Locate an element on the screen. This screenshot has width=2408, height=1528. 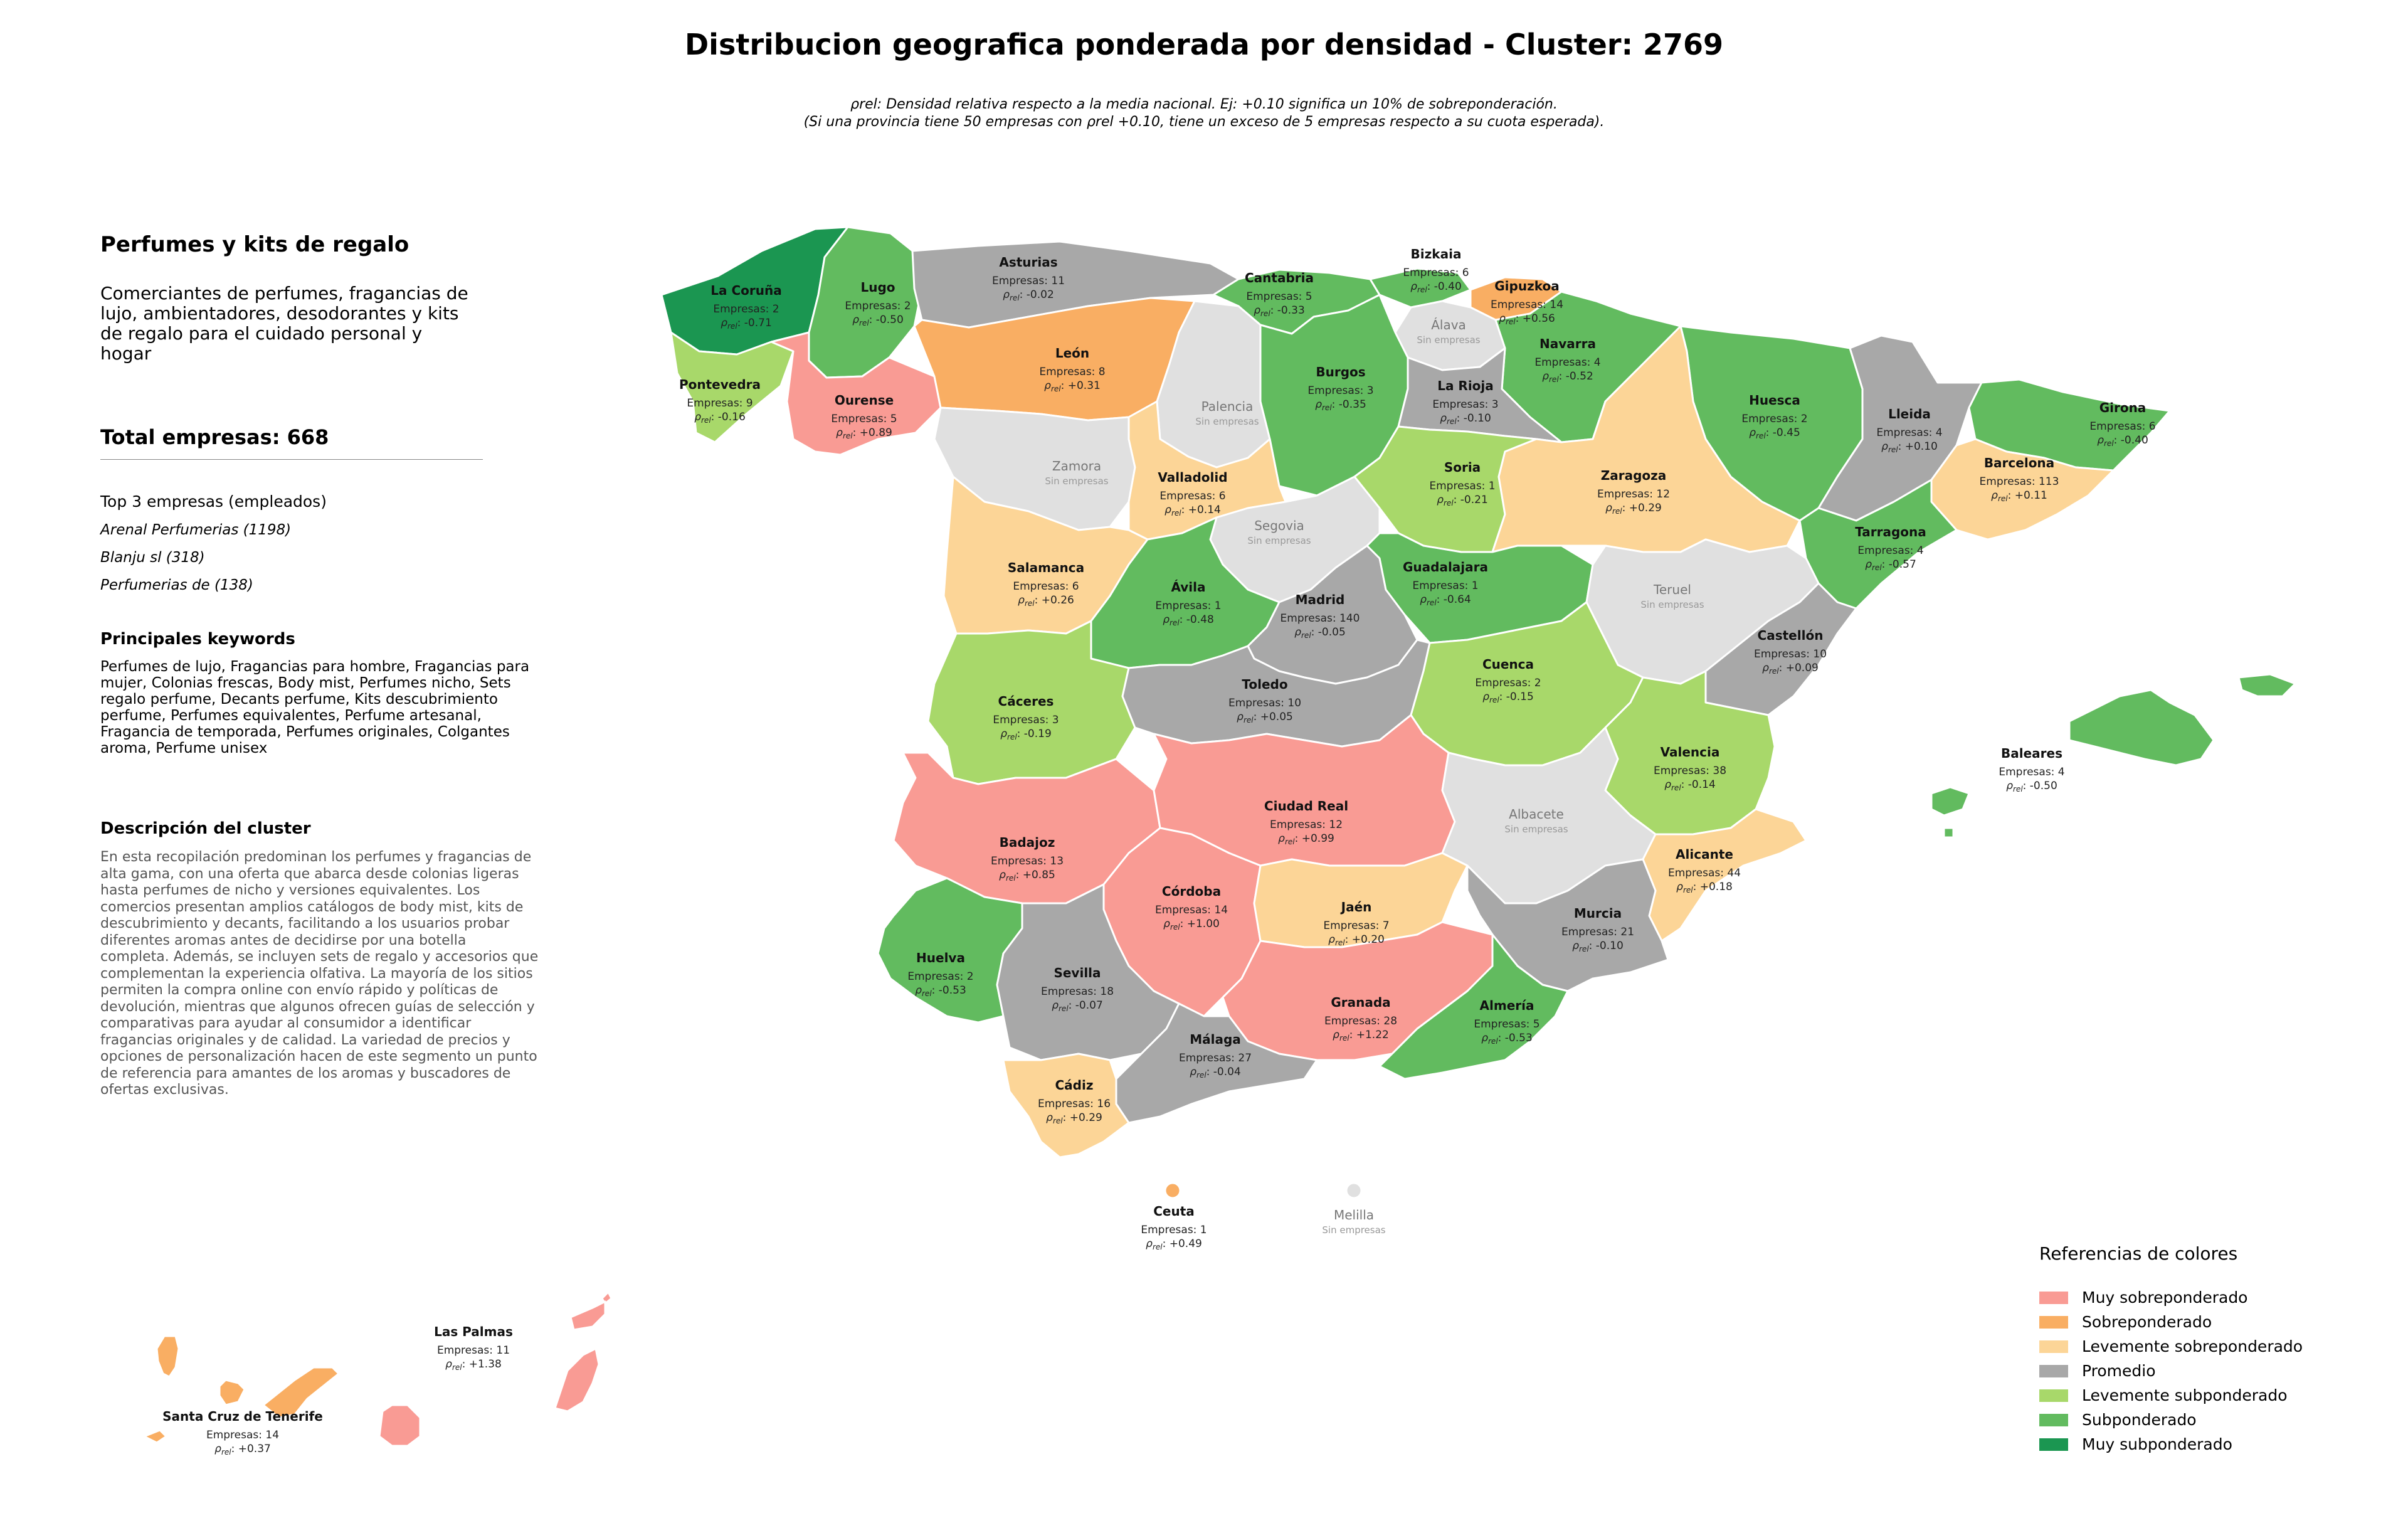
province-companies-ceuta: Empresas: 1 is located at coordinates (1174, 1230).